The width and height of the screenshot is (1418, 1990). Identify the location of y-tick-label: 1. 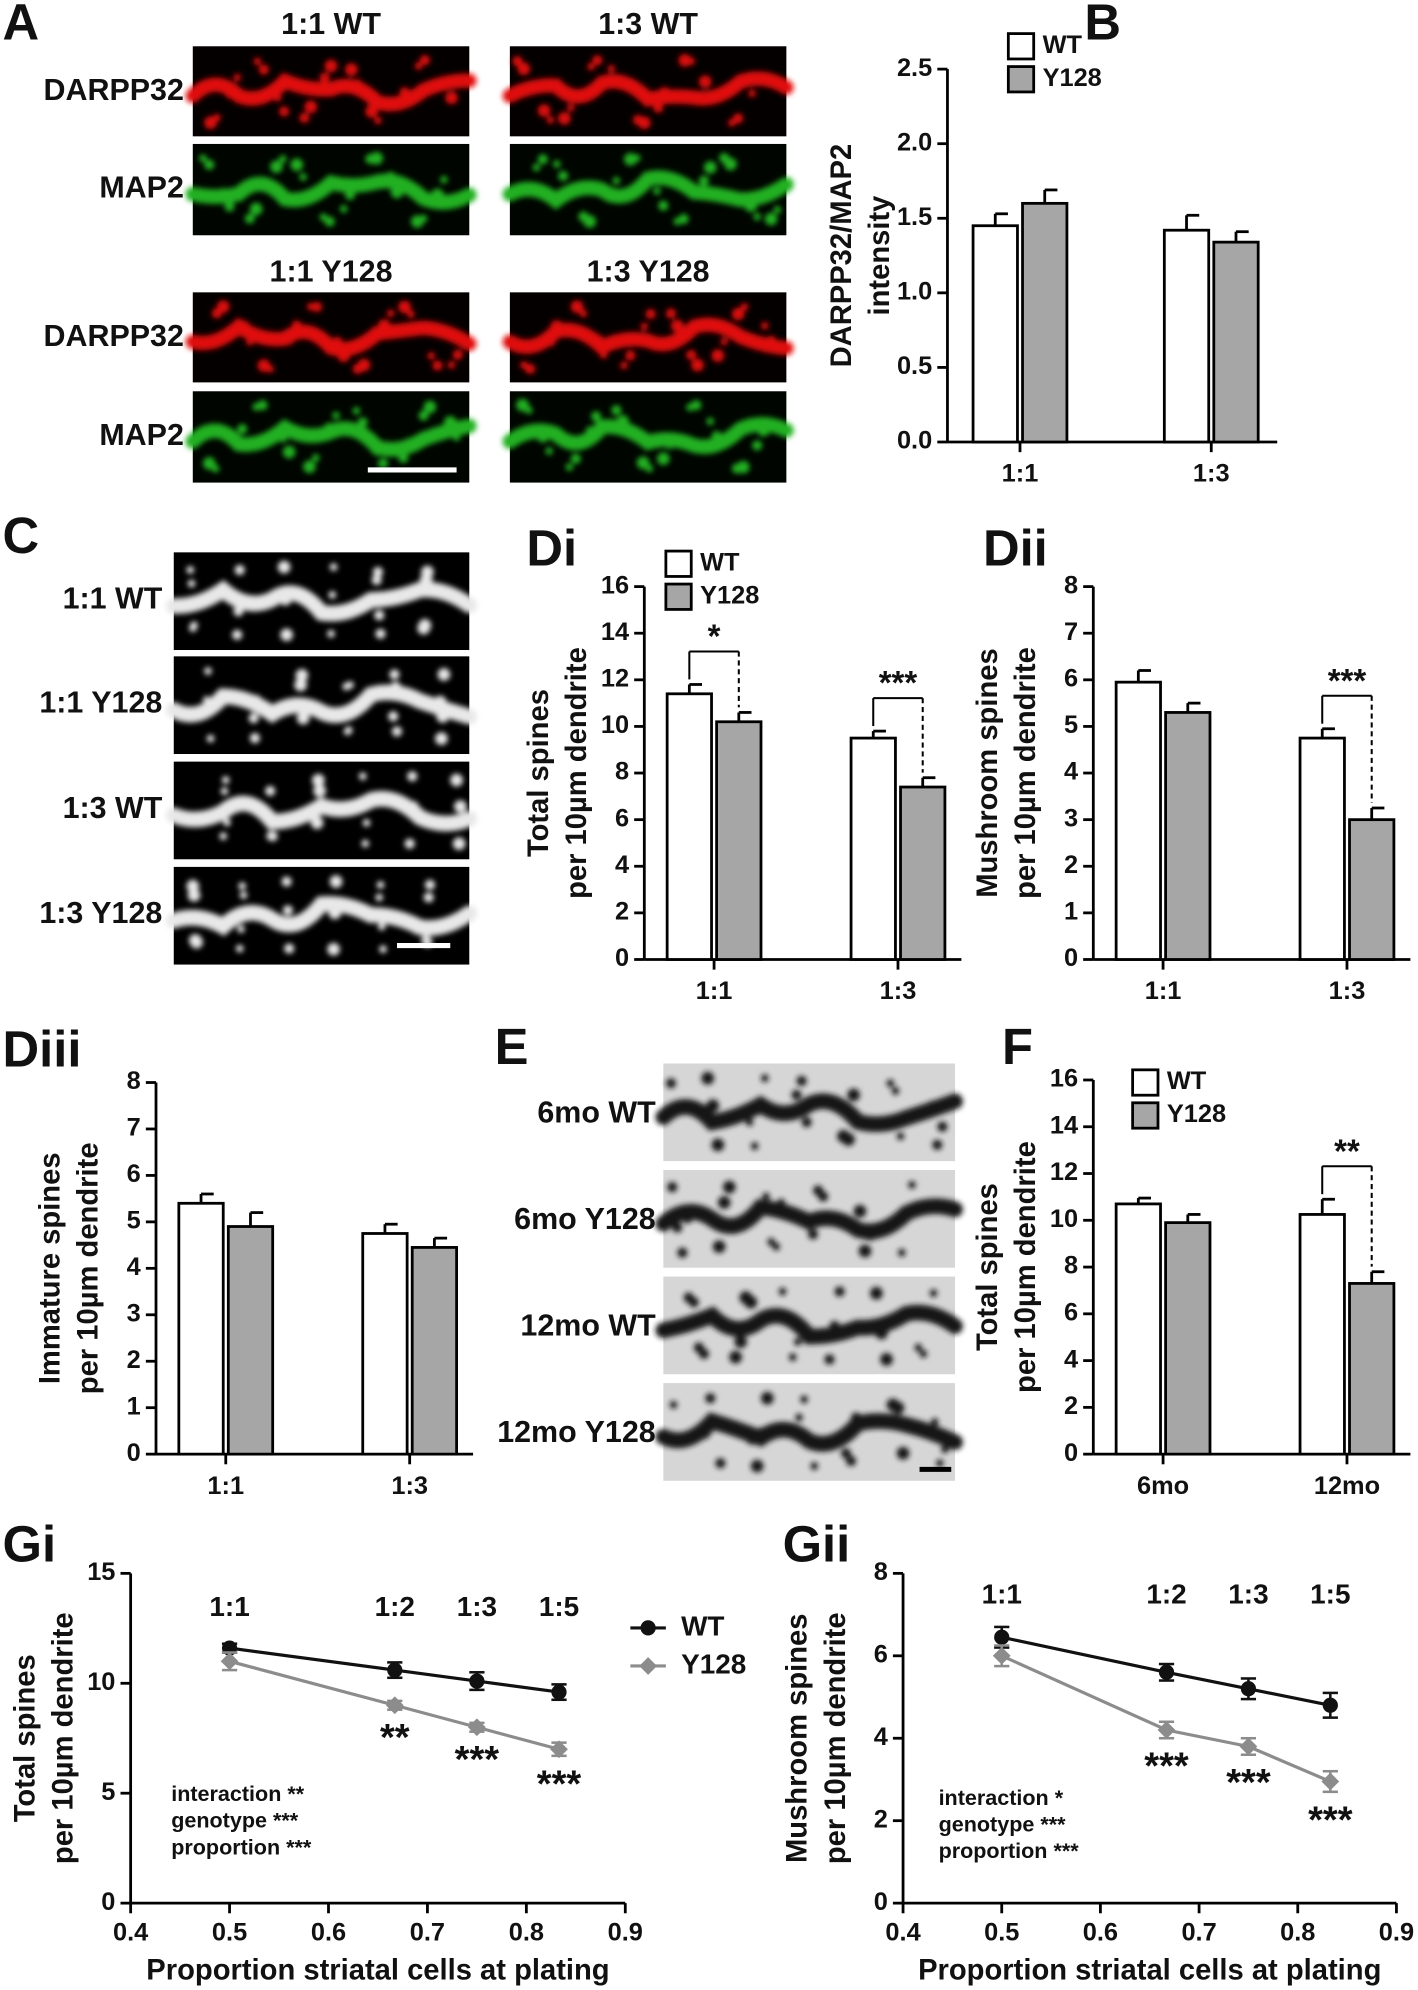
(1071, 912).